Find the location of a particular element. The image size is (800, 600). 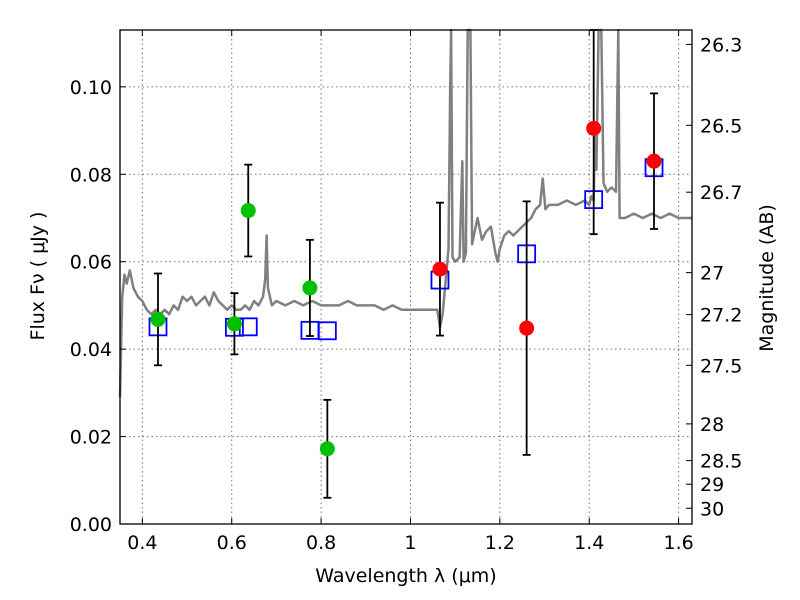

y-axis-title: Flux Fν ( μJy ) is located at coordinates (38, 276).